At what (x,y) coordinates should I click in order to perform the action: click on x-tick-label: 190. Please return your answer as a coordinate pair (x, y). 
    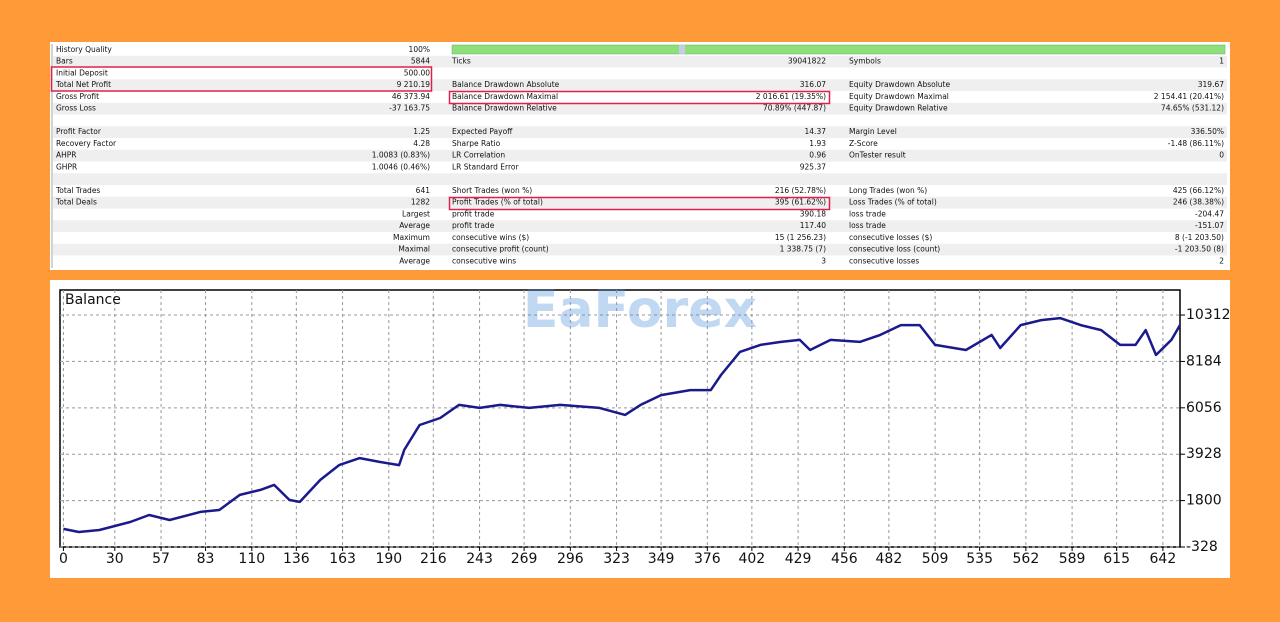
    Looking at the image, I should click on (388, 559).